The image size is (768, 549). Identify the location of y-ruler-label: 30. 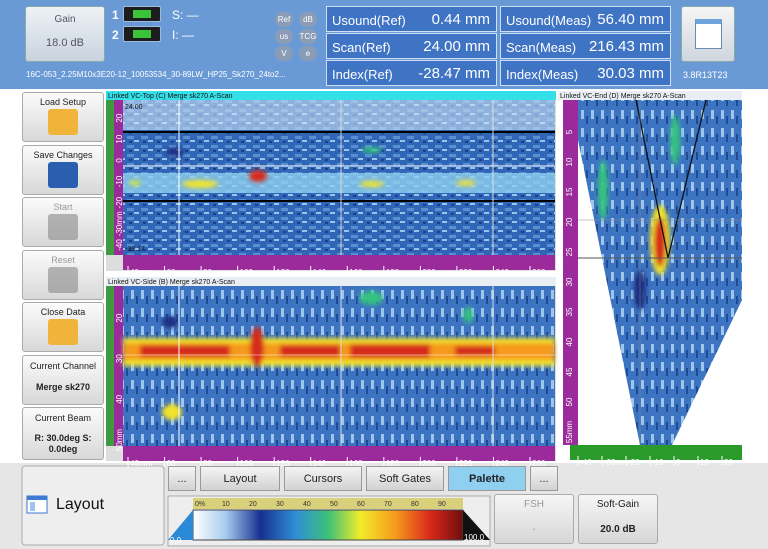
(569, 281).